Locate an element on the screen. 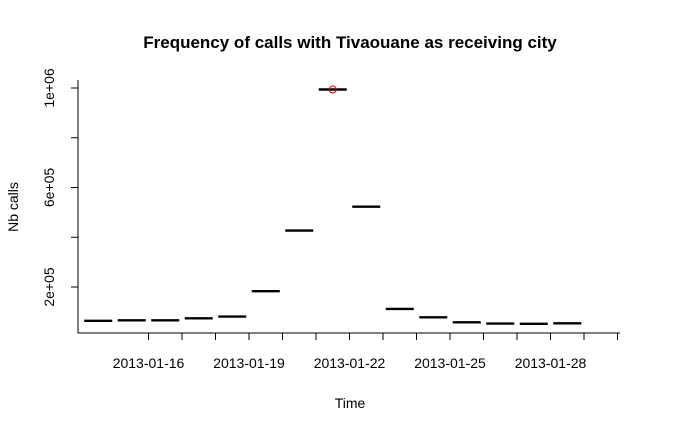 This screenshot has width=700, height=432. x-tick-label: 2013-01-19 is located at coordinates (249, 363).